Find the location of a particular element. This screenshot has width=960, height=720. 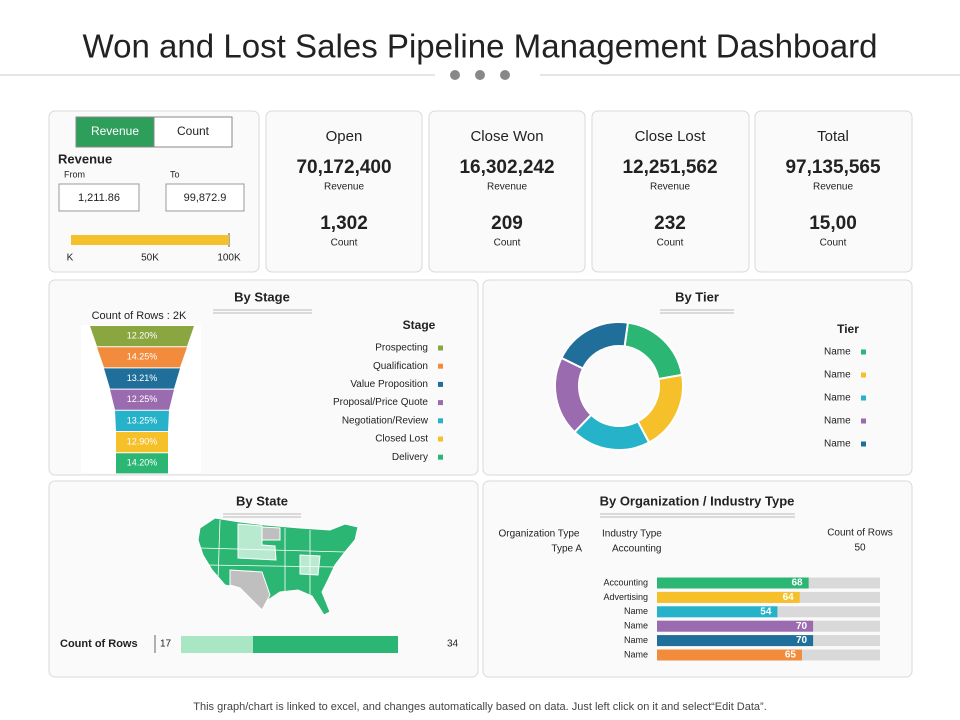

funnel-label: 12.25% is located at coordinates (142, 399).